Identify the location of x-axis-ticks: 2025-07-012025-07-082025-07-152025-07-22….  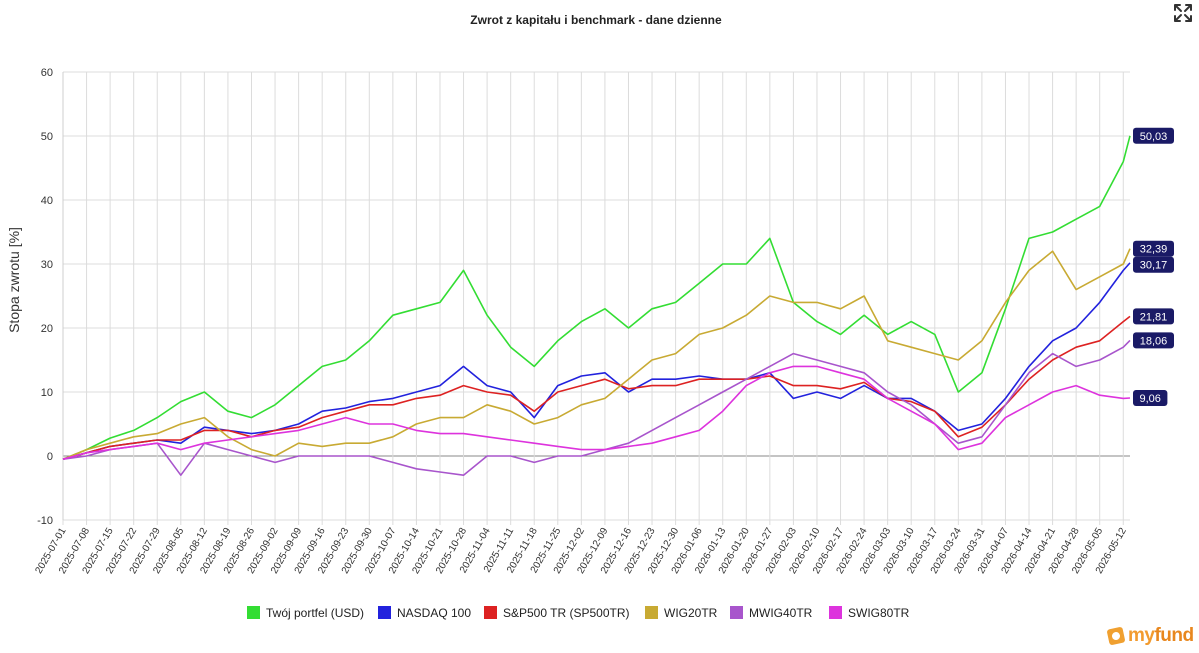
(581, 551).